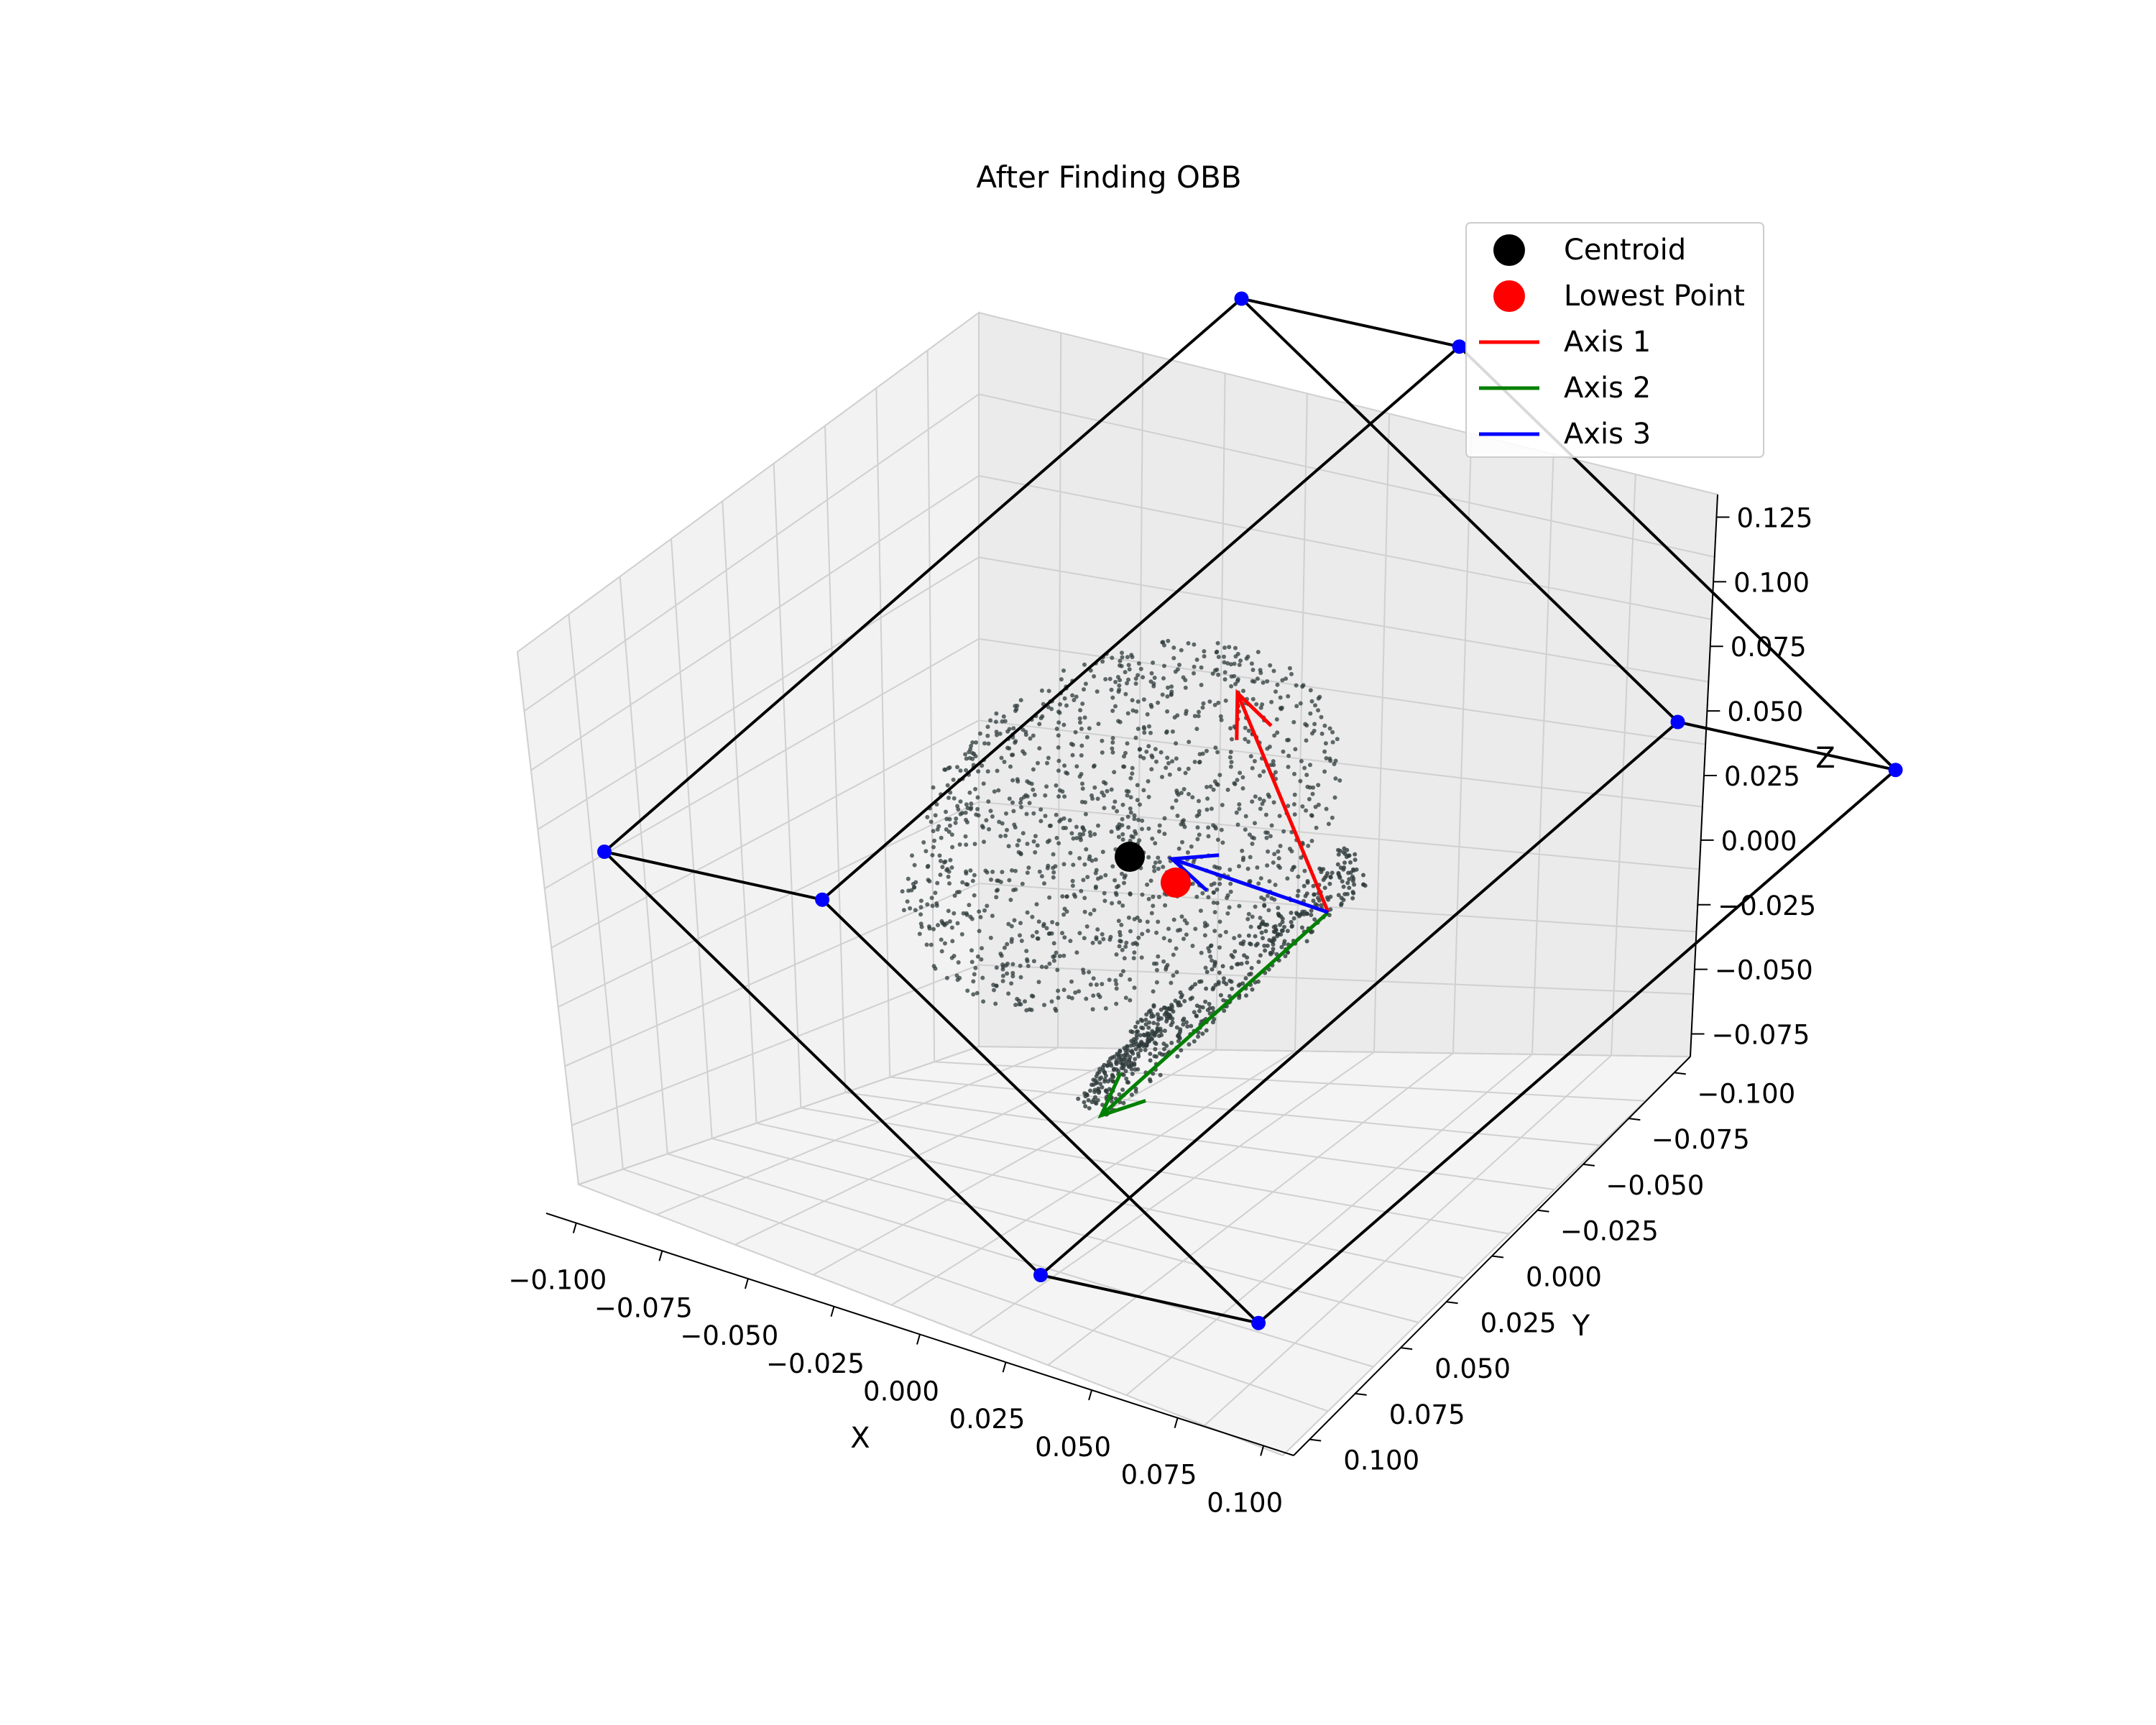  Describe the element at coordinates (901, 1391) in the screenshot. I see `tick-label: 0.000` at that location.